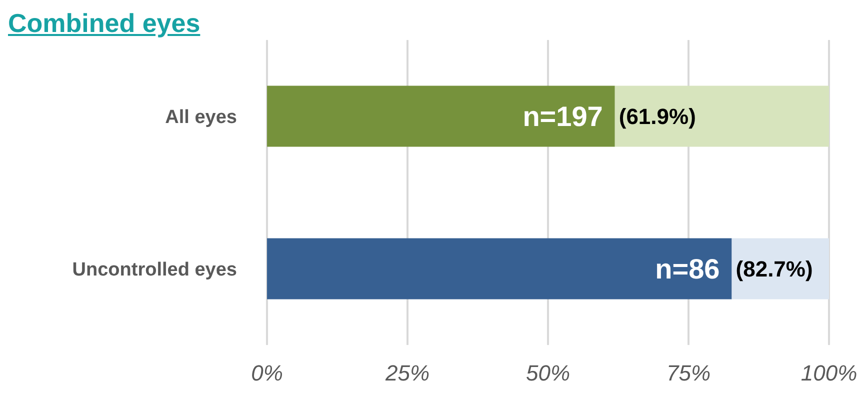  I want to click on annotation: n=86, so click(687, 269).